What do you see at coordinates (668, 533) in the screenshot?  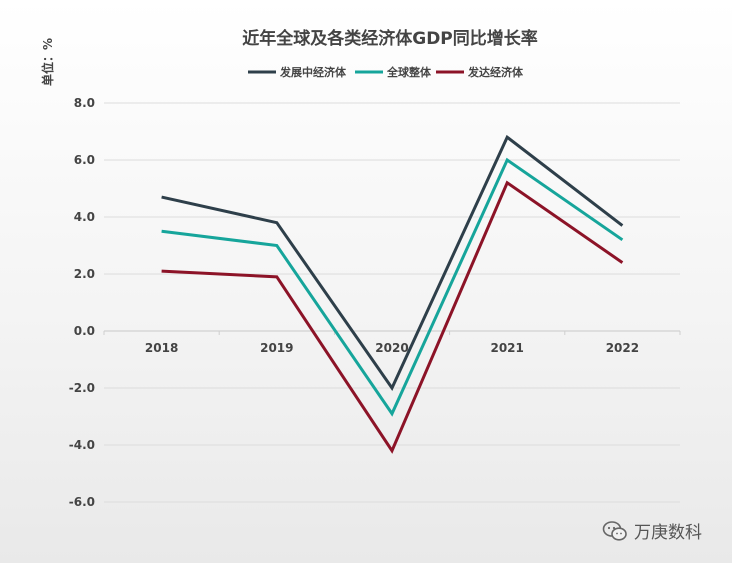 I see `watermark-text: 万庚数科` at bounding box center [668, 533].